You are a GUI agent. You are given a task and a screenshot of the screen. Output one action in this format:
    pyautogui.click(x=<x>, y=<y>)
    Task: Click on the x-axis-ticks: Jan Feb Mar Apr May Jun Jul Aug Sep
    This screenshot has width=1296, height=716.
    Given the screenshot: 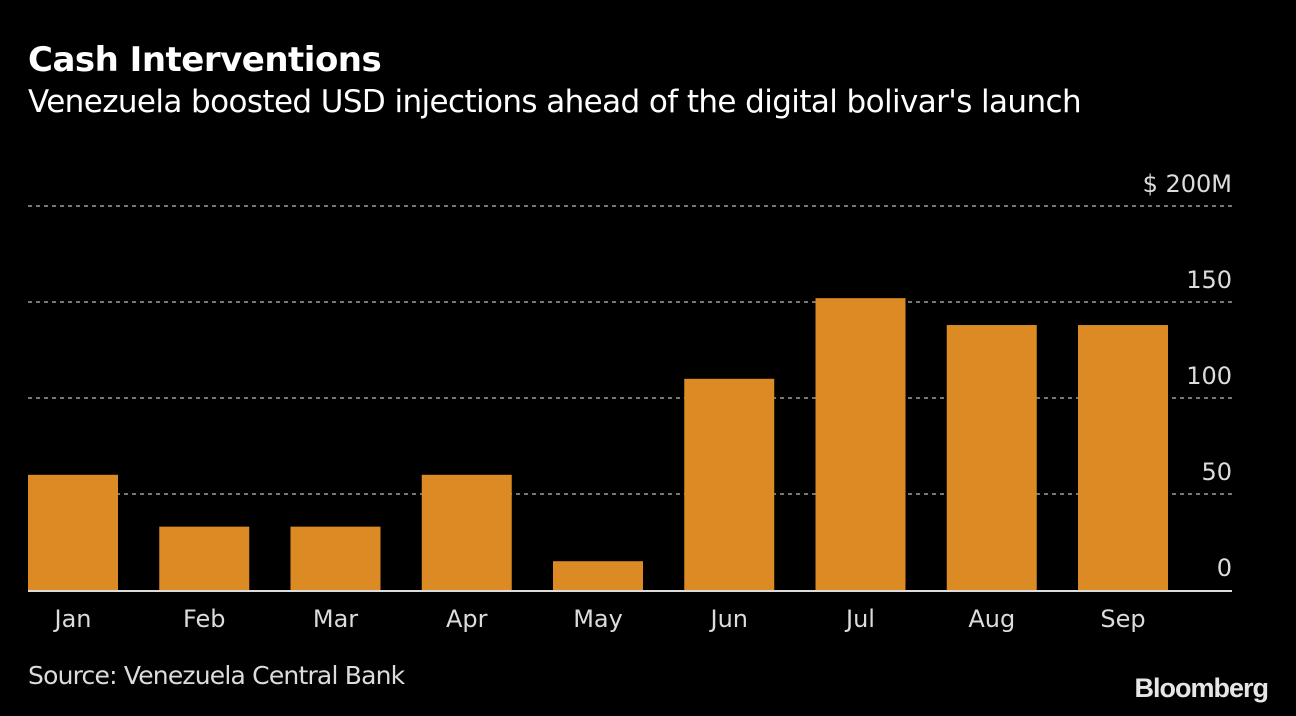 What is the action you would take?
    pyautogui.click(x=599, y=619)
    